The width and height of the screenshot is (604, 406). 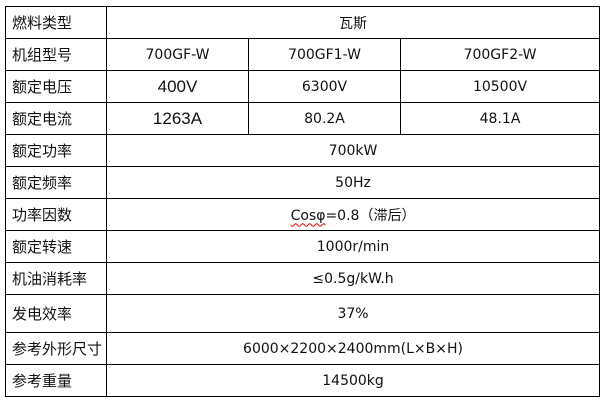 I want to click on cell-value: 700GF-W, so click(x=177, y=54).